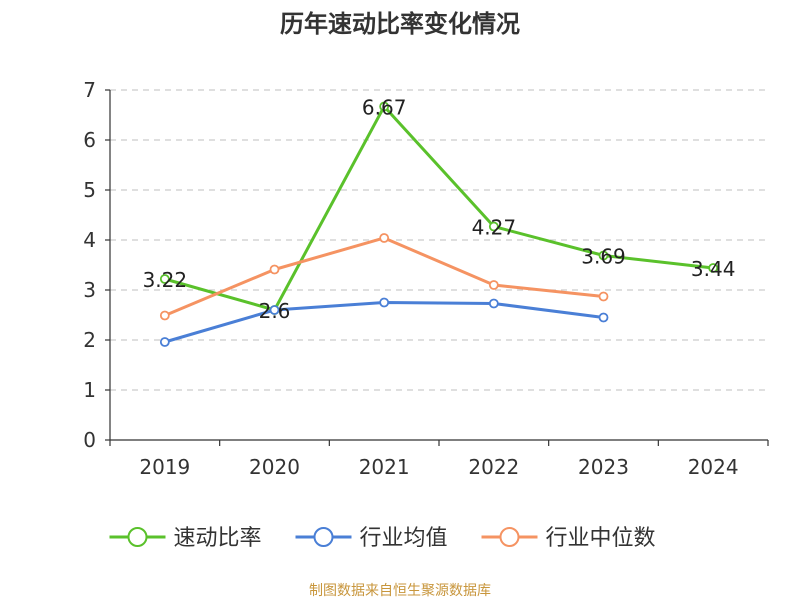 This screenshot has width=800, height=600. Describe the element at coordinates (89, 290) in the screenshot. I see `y-tick-label: 3` at that location.